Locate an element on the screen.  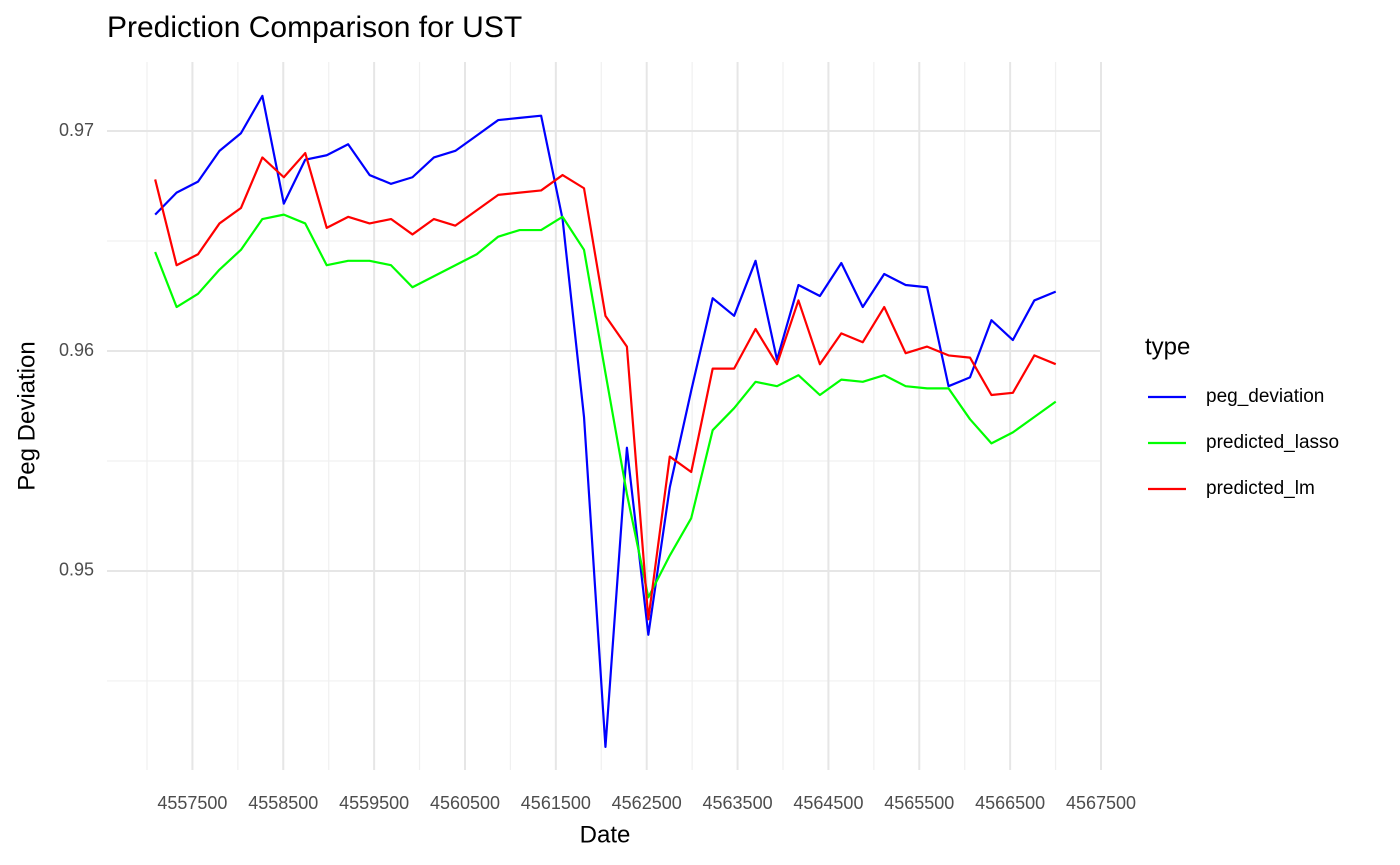
x-tick-label: 4563500 is located at coordinates (738, 803).